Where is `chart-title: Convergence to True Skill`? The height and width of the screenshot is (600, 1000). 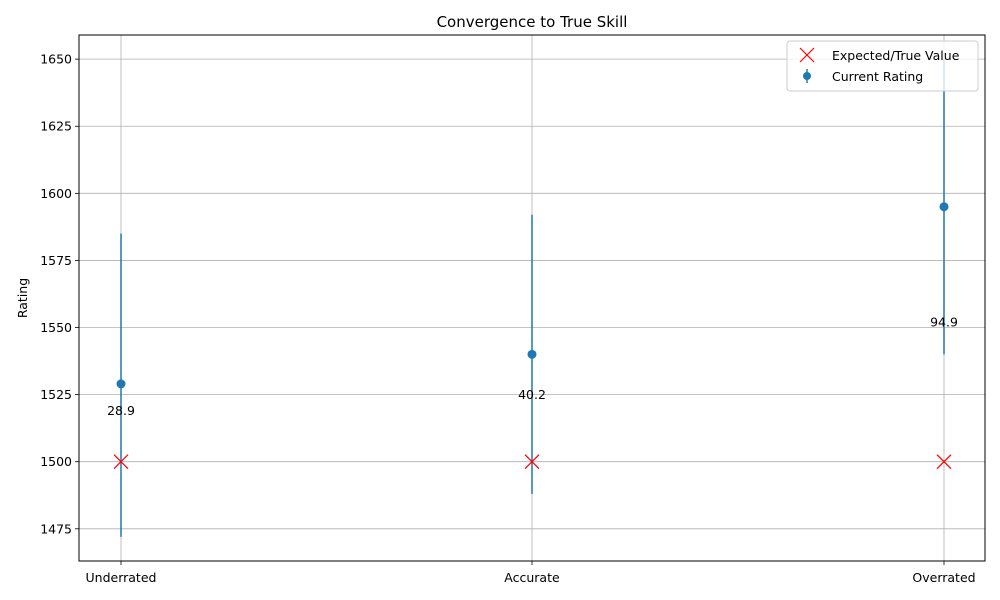
chart-title: Convergence to True Skill is located at coordinates (532, 22).